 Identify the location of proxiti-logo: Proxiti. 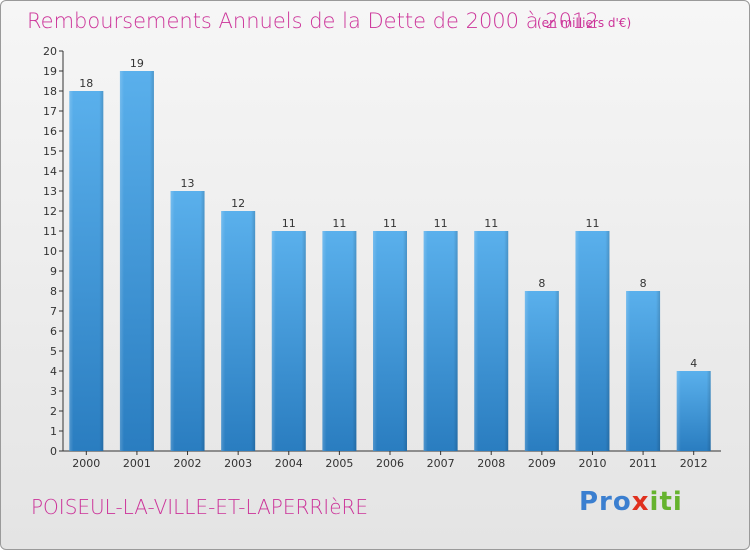
(631, 502).